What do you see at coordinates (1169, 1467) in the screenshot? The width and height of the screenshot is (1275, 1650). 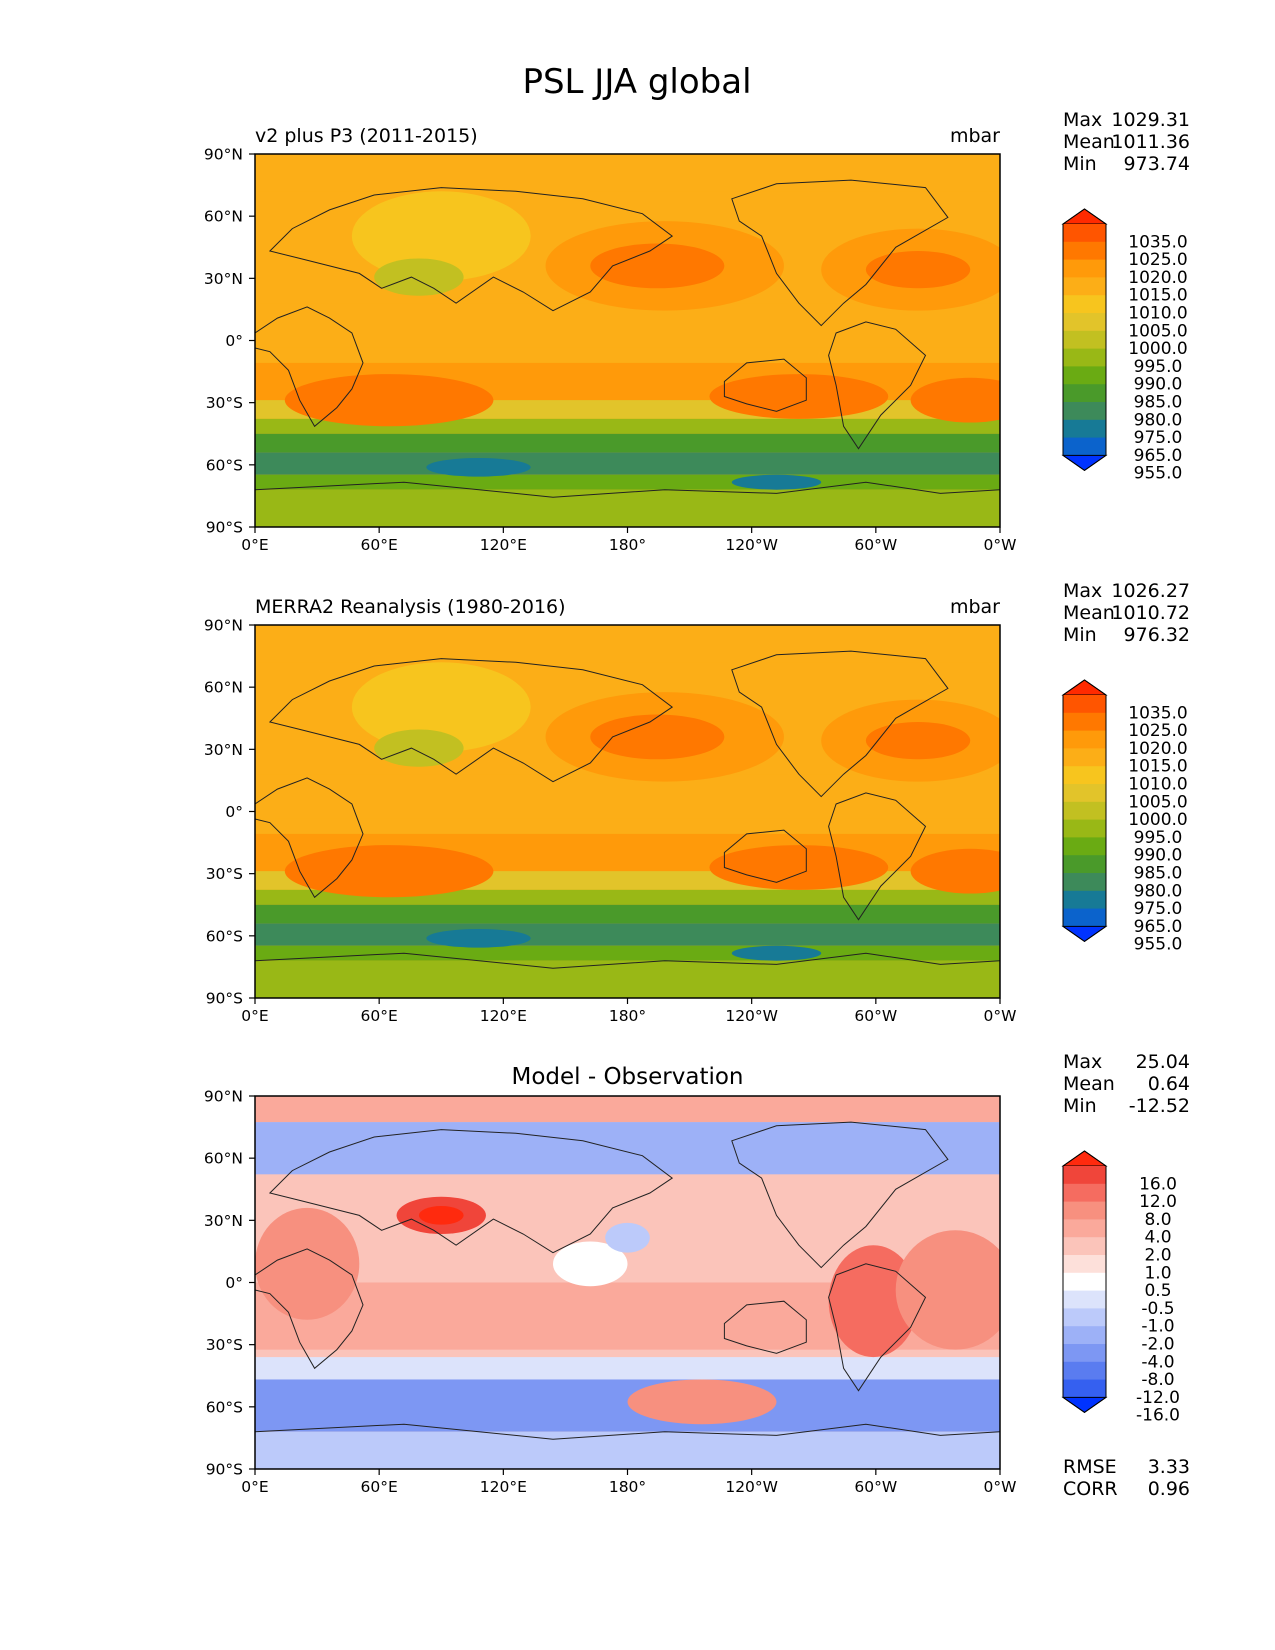 I see `extra-stat-value: 3.33` at bounding box center [1169, 1467].